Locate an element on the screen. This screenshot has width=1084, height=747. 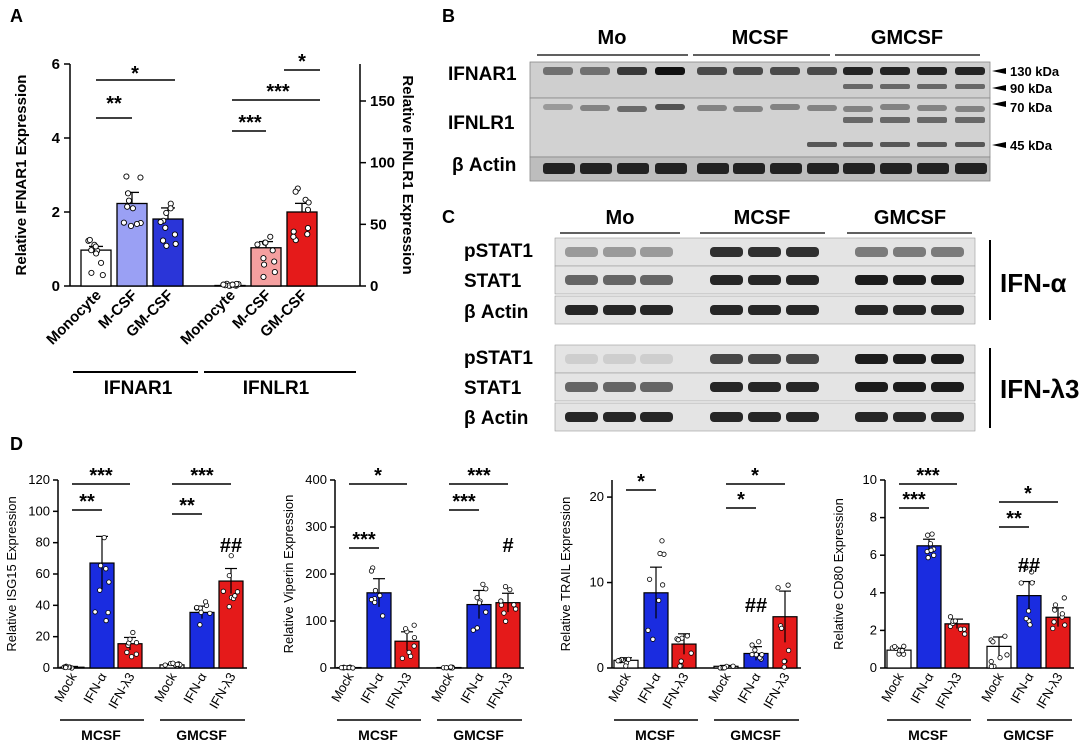
lane-group-label: GMCSF is located at coordinates (910, 218).